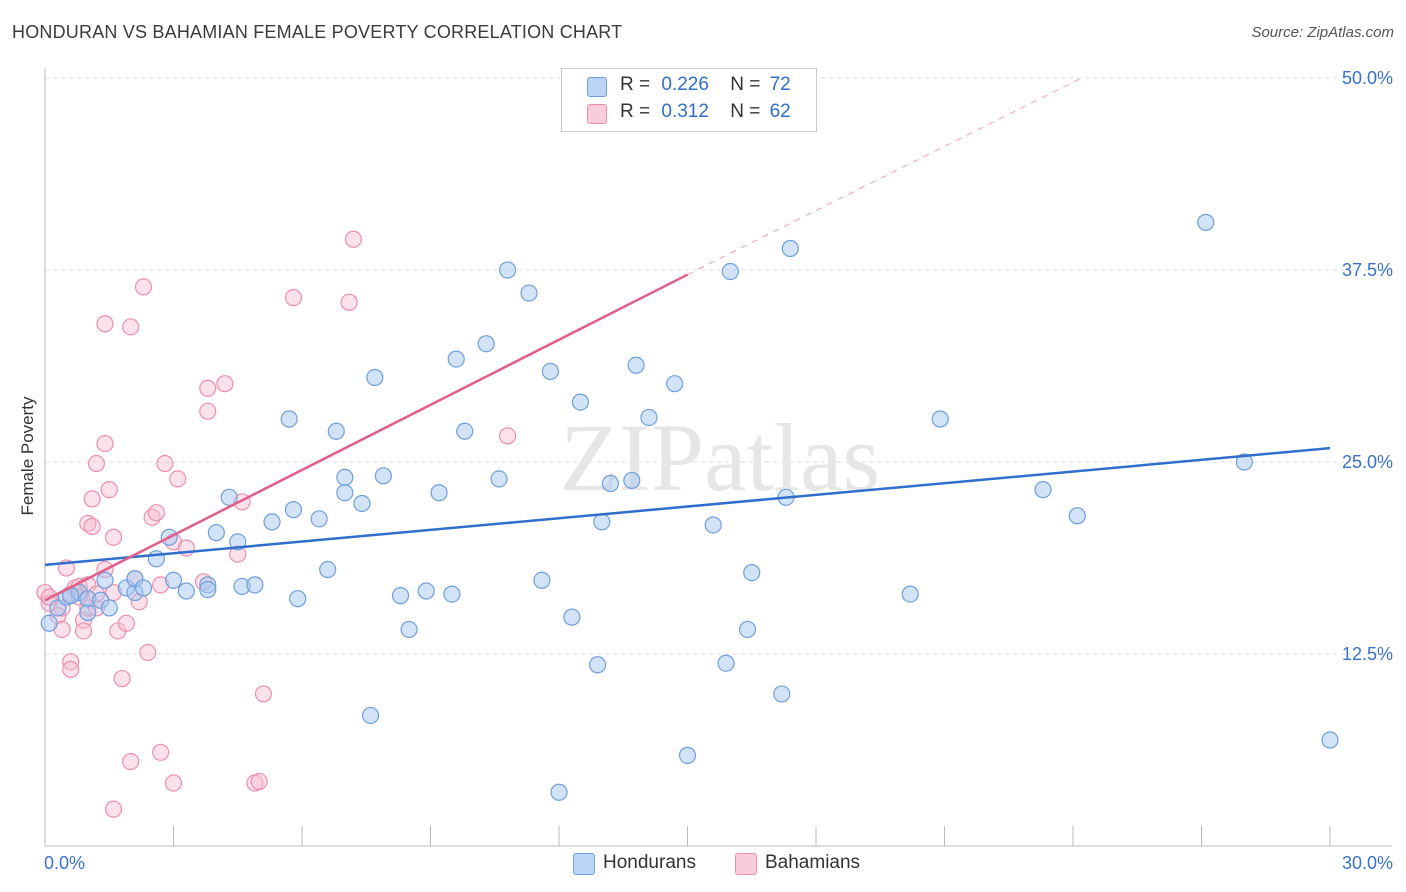 This screenshot has height=892, width=1406. What do you see at coordinates (64, 863) in the screenshot?
I see `x-tick-label: 0.0%` at bounding box center [64, 863].